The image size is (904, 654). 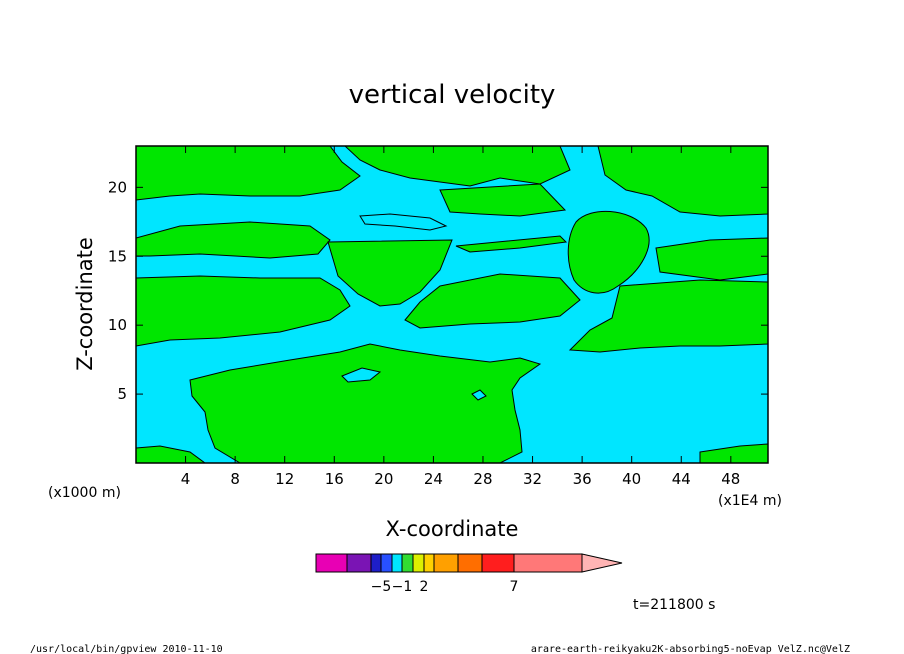 What do you see at coordinates (492, 301) in the screenshot?
I see `contour-region-positive-mid-center` at bounding box center [492, 301].